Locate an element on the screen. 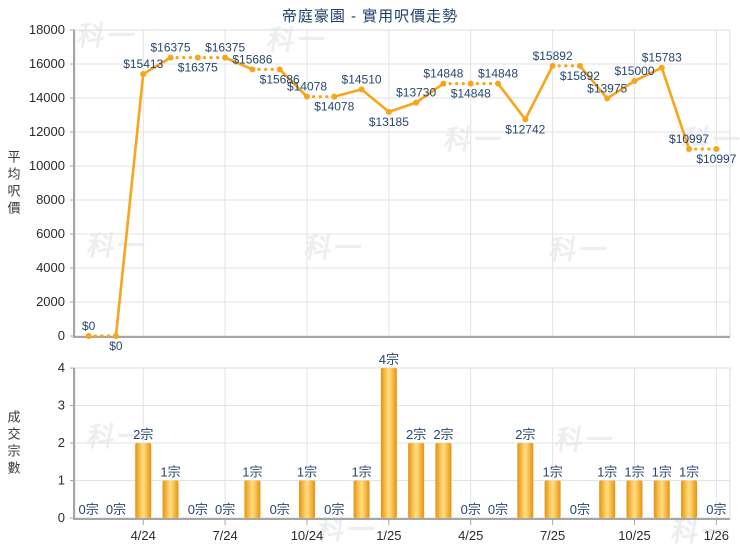  x-tick-label: 1/25 is located at coordinates (388, 535).